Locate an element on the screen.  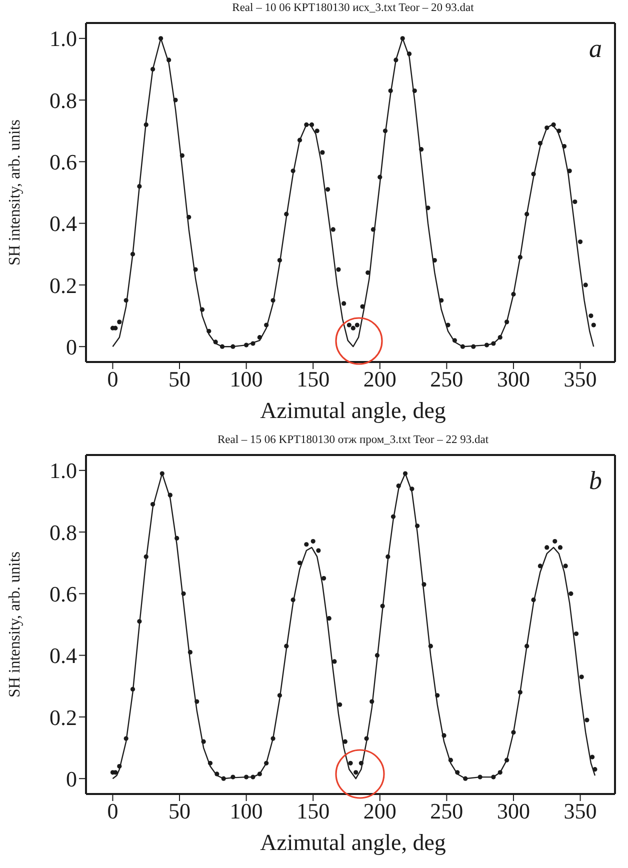
chart-title: Real – 10 06 KPT180130 исх_3.txt Teor – 20 93.dat is located at coordinates (353, 8).